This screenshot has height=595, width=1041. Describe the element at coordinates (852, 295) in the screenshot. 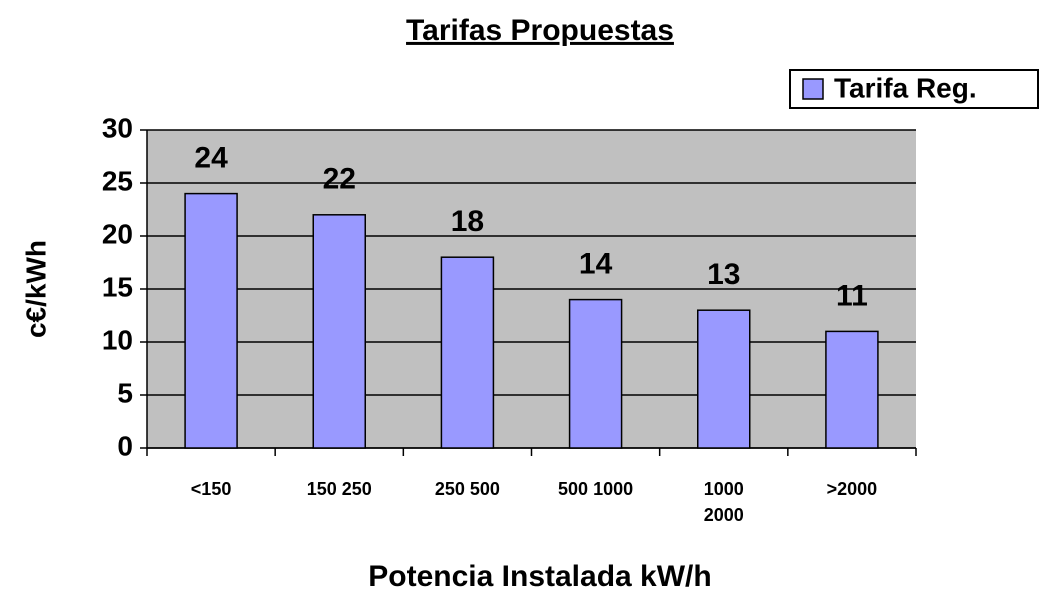

I see `data-label: 11` at that location.